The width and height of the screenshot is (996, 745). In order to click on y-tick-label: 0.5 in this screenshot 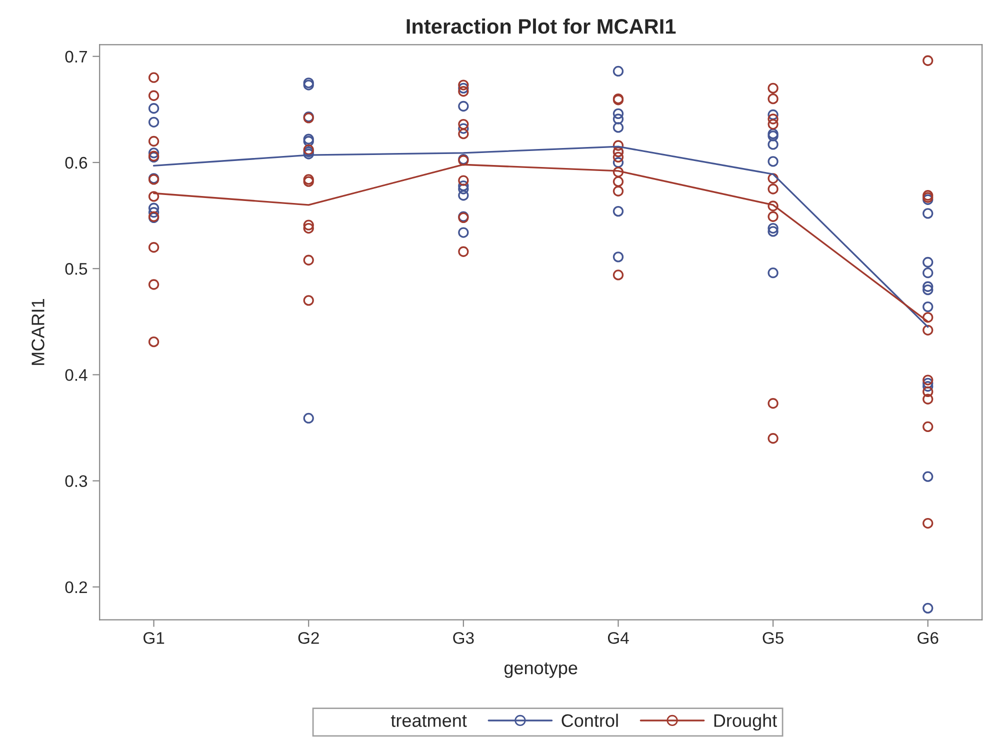, I will do `click(76, 269)`.